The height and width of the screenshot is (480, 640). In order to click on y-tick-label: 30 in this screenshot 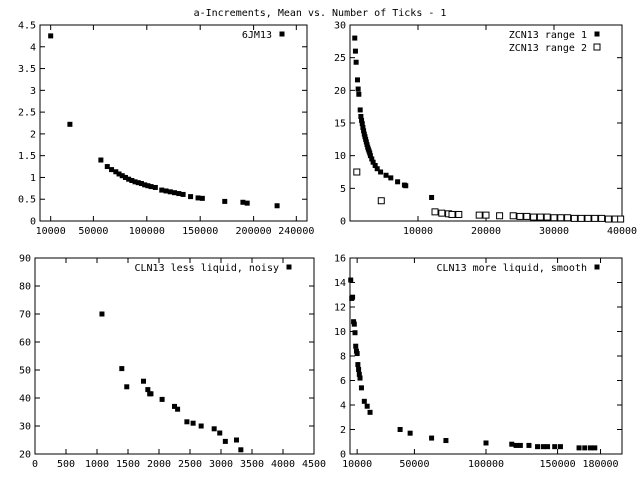, I will do `click(340, 26)`.